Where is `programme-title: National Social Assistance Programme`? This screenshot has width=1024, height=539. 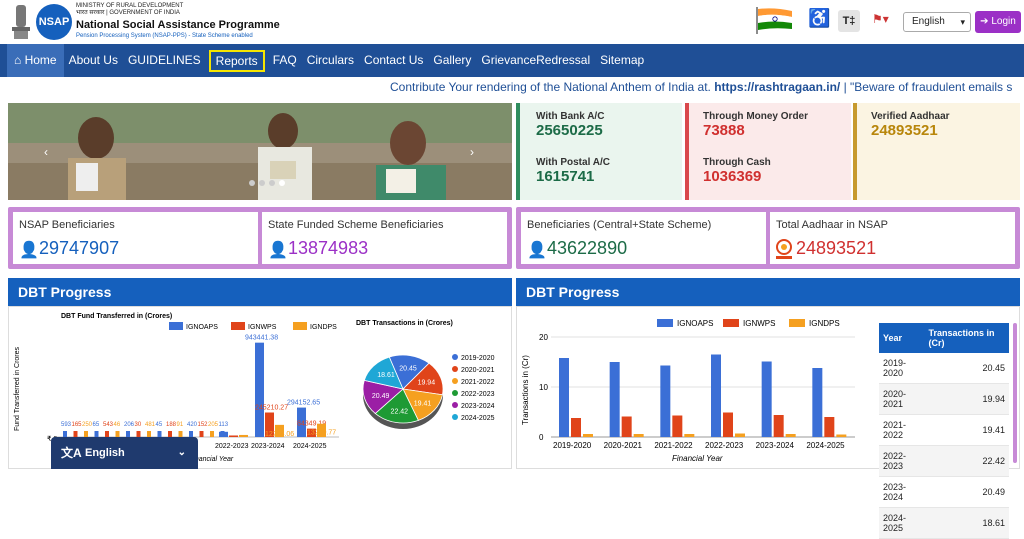
programme-title: National Social Assistance Programme is located at coordinates (178, 25).